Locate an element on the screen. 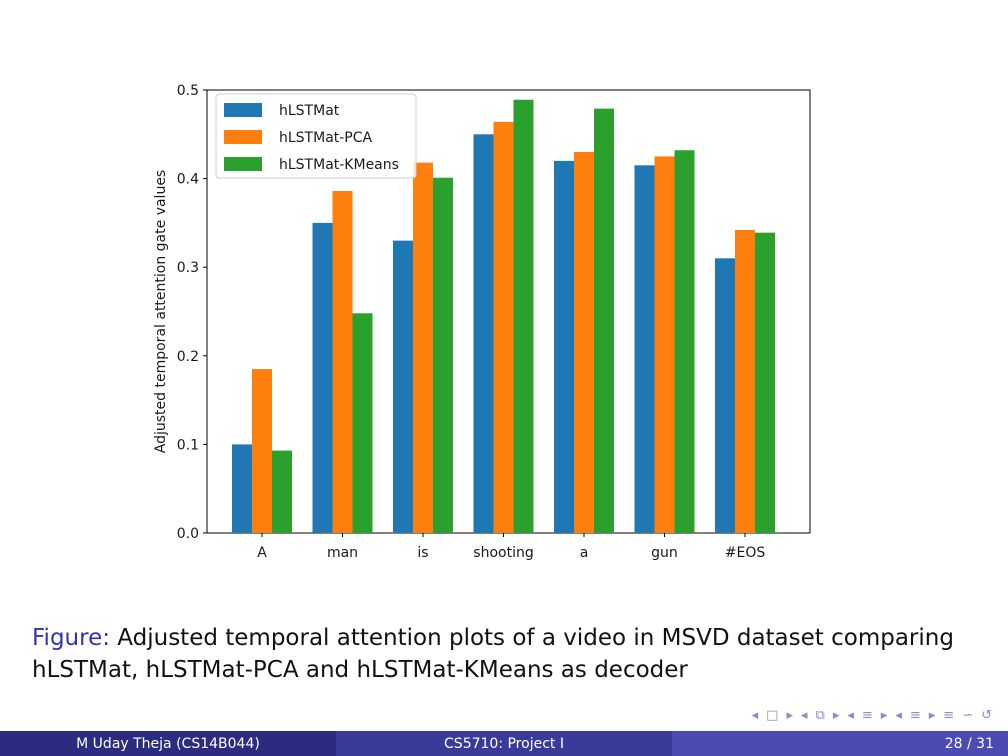 Image resolution: width=1008 pixels, height=756 pixels. x-tick-label: A is located at coordinates (262, 553).